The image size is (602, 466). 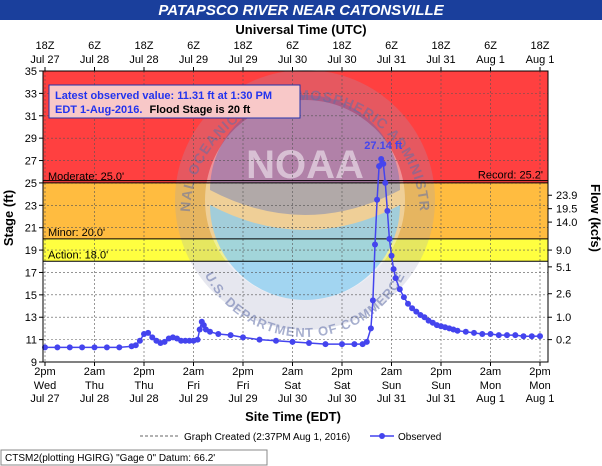 What do you see at coordinates (566, 210) in the screenshot?
I see `y2-tick-label: 19.5` at bounding box center [566, 210].